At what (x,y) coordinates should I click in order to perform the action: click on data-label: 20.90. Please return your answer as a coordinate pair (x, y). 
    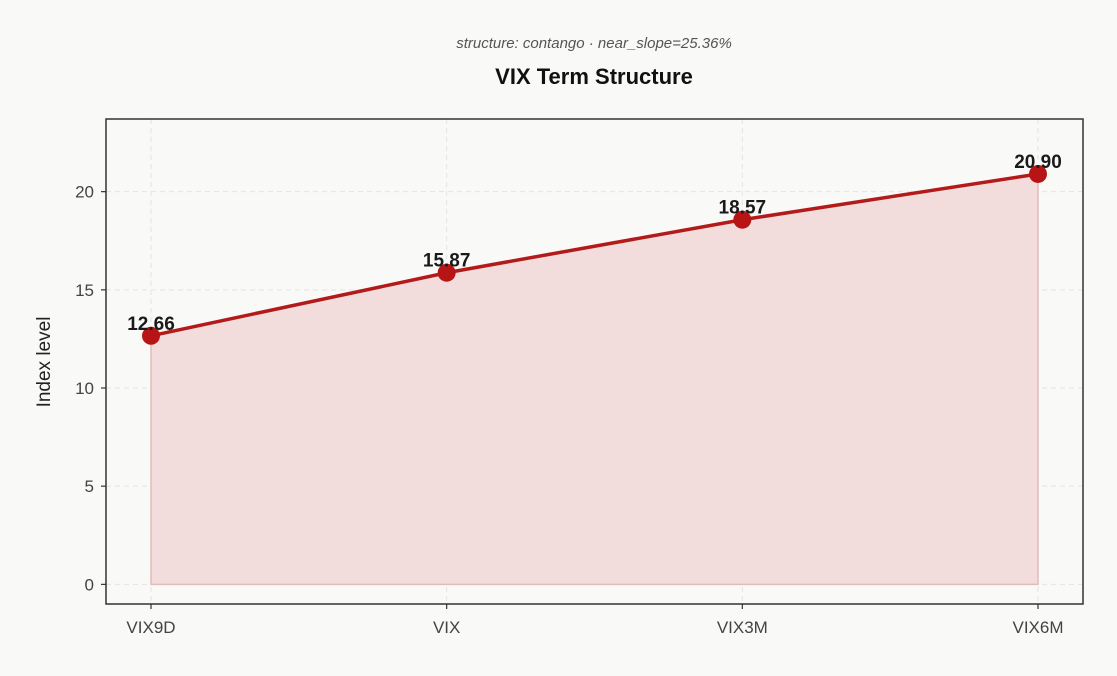
    Looking at the image, I should click on (1038, 162).